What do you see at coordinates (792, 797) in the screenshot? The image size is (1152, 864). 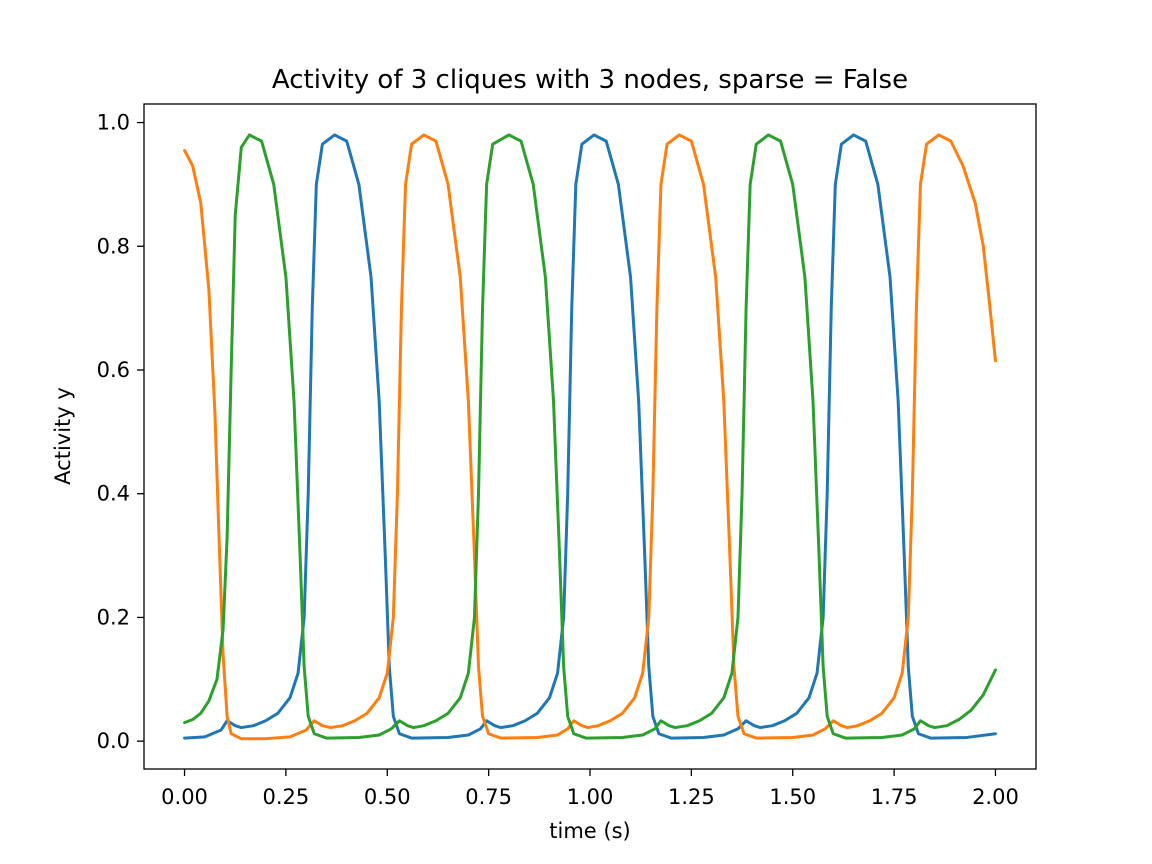 I see `x-tick-label: 1.50` at bounding box center [792, 797].